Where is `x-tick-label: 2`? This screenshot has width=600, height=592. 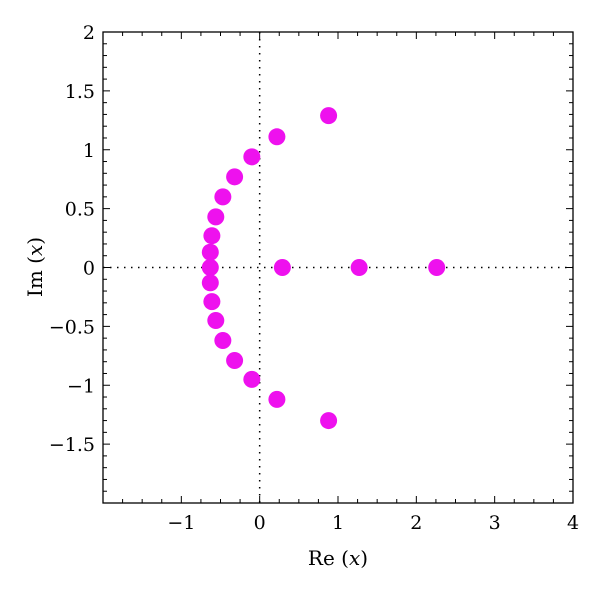 x-tick-label: 2 is located at coordinates (416, 523).